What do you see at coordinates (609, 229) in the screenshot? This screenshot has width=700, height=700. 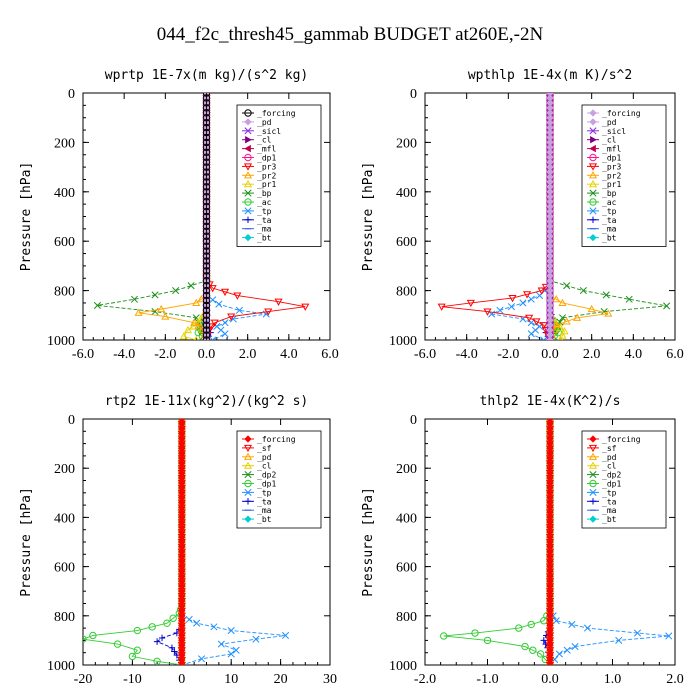 I see `legend-label: _ma` at bounding box center [609, 229].